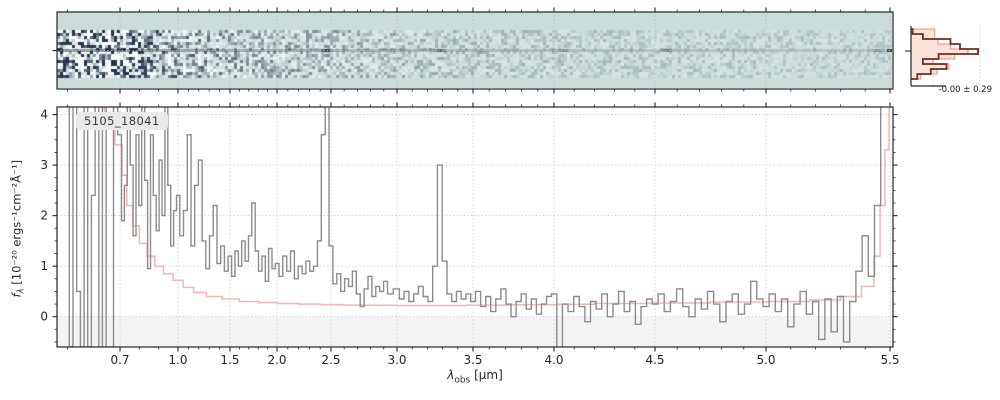 The image size is (1000, 400). Describe the element at coordinates (44, 216) in the screenshot. I see `y-tick-label: 2` at that location.